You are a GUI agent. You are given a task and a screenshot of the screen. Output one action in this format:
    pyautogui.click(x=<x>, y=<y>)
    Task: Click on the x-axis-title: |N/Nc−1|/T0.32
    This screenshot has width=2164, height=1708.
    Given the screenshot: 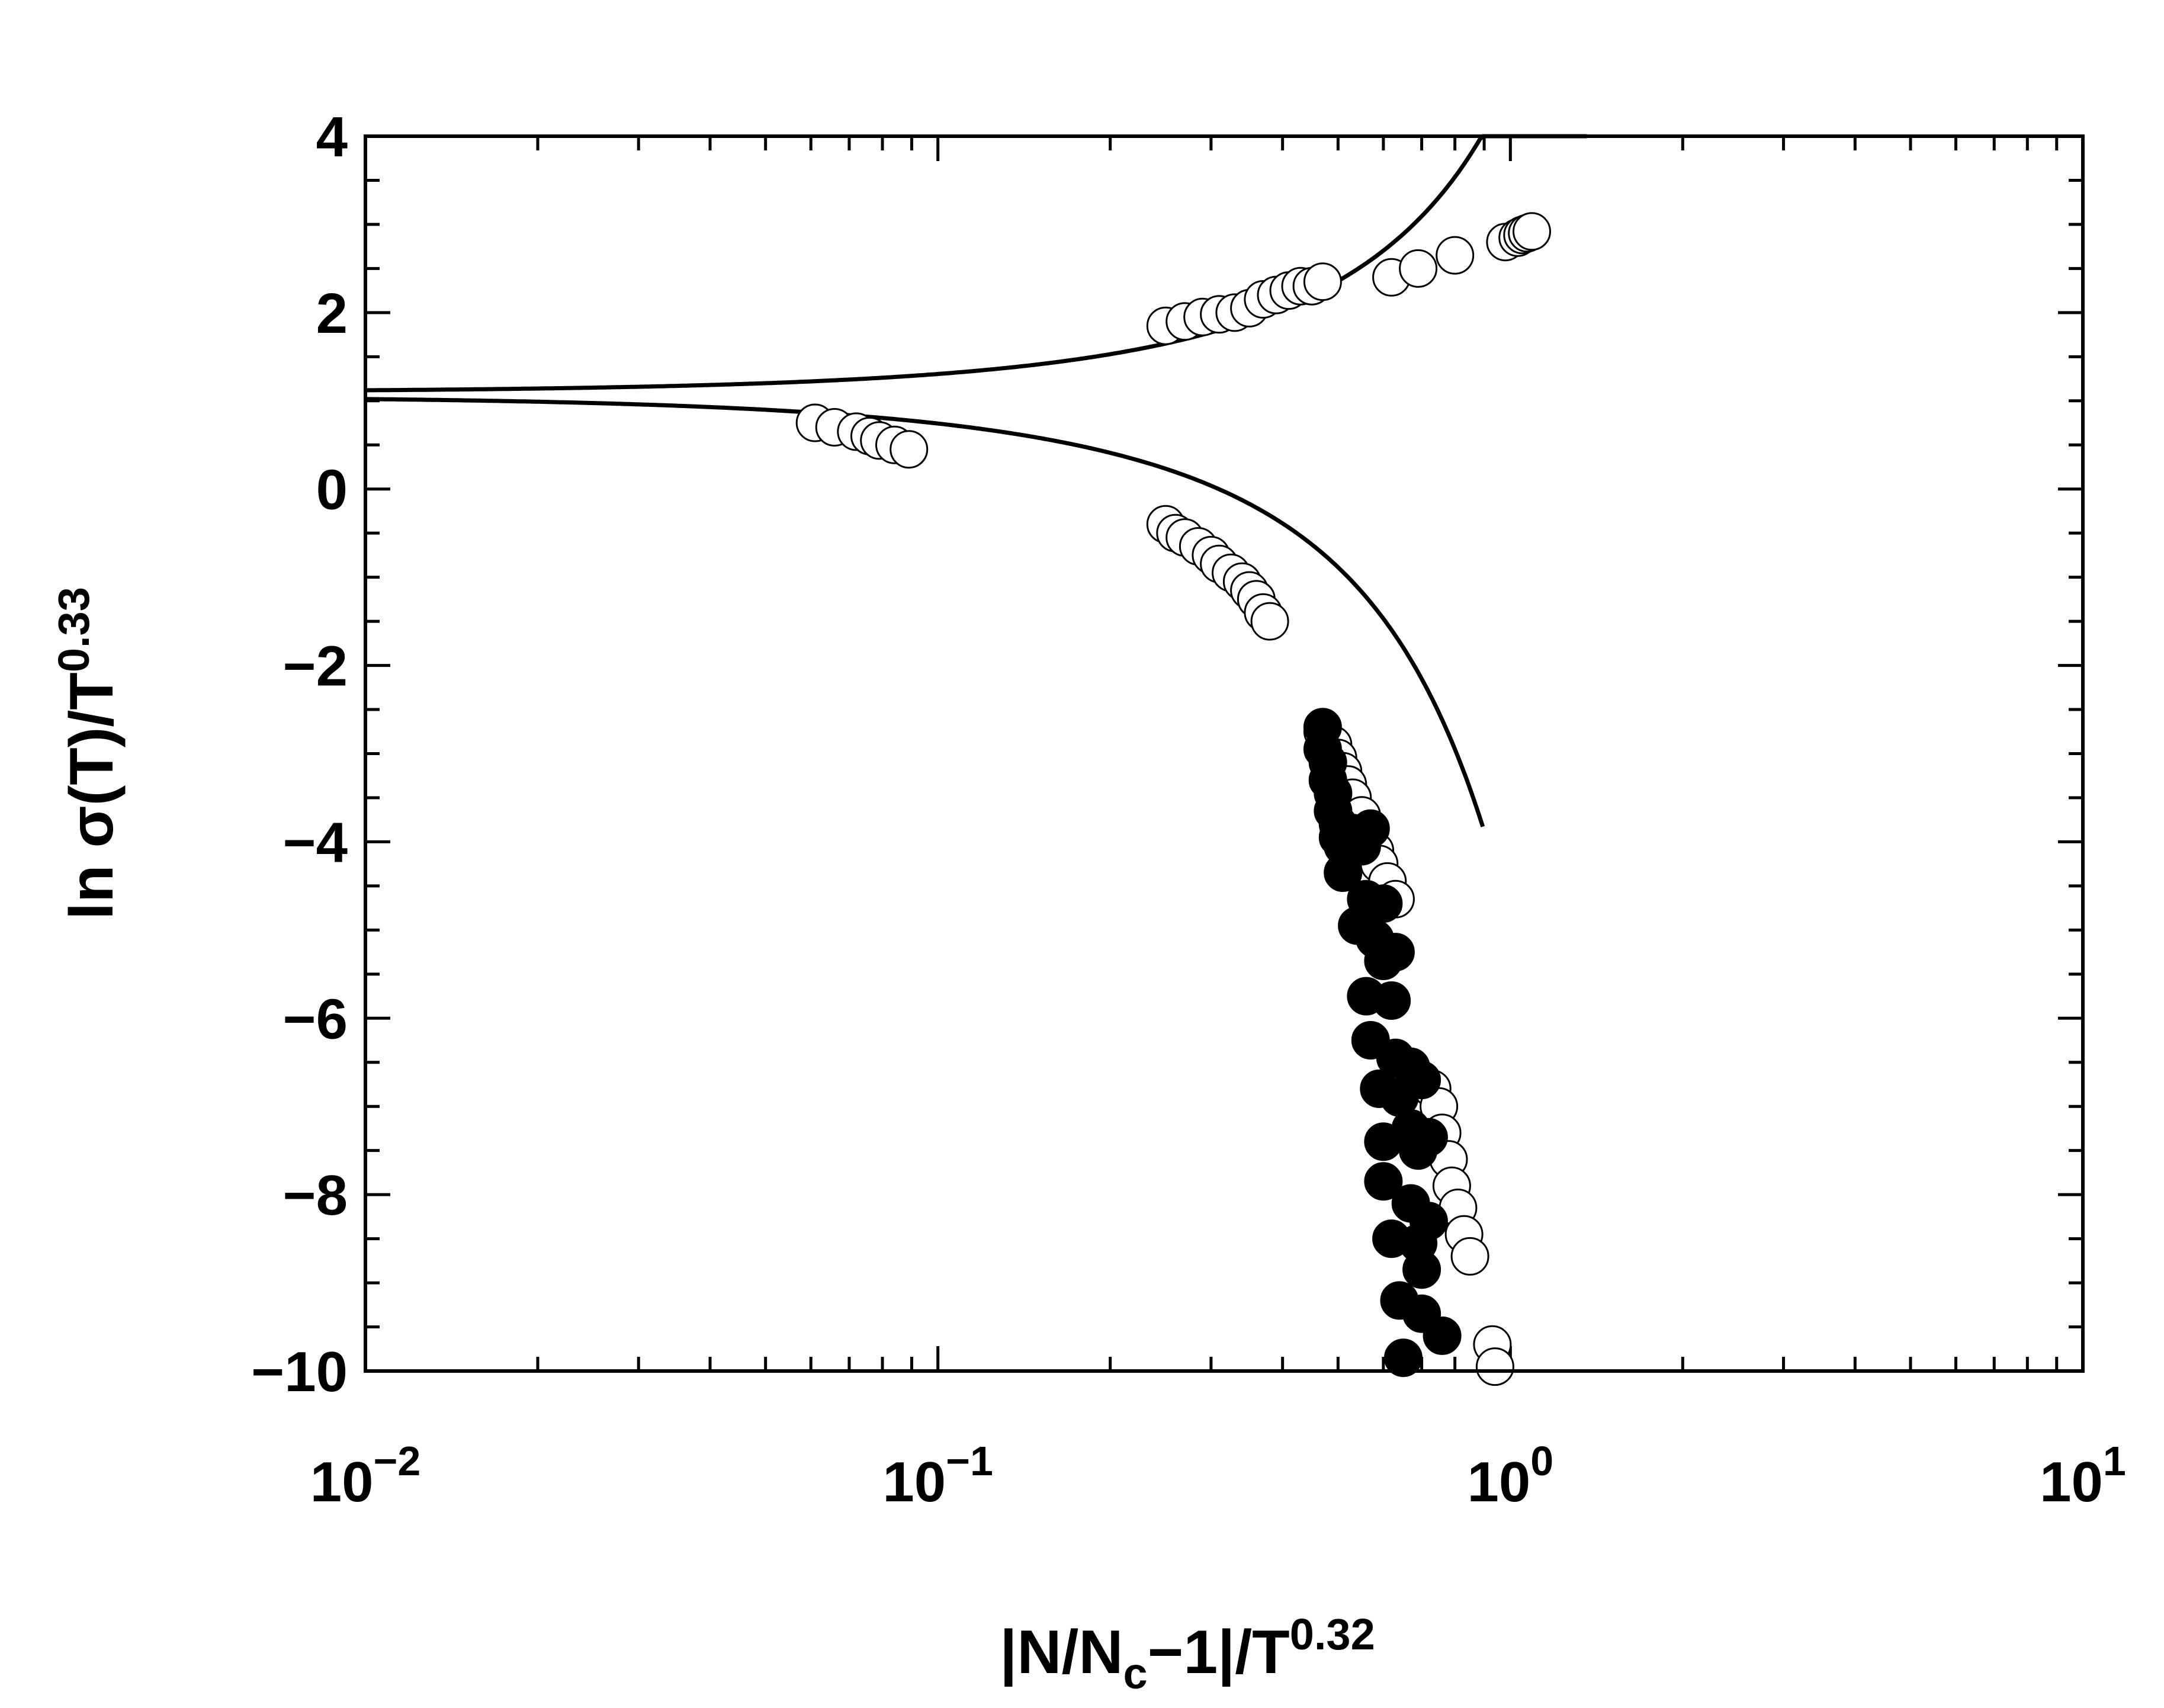 What is the action you would take?
    pyautogui.click(x=1187, y=1654)
    